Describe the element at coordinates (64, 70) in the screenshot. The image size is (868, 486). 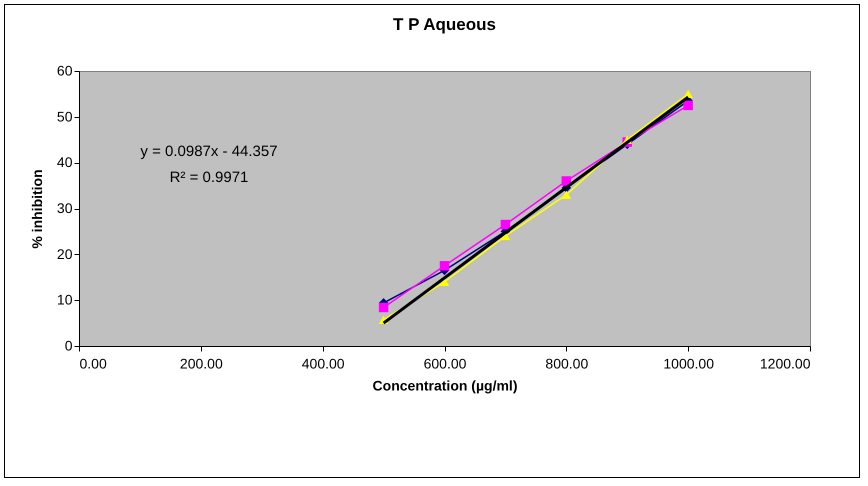
I see `y-tick-label: 60` at that location.